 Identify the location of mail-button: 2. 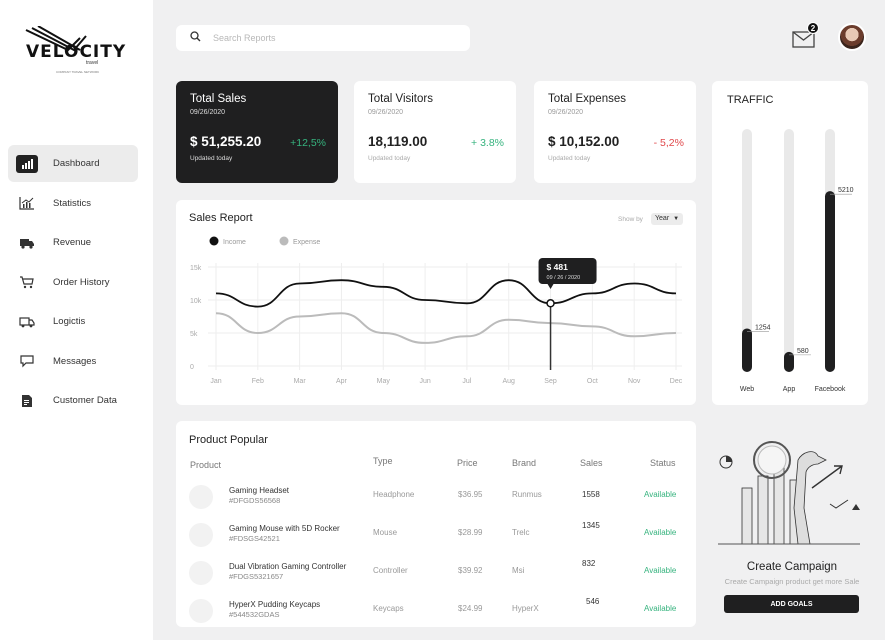
(806, 36).